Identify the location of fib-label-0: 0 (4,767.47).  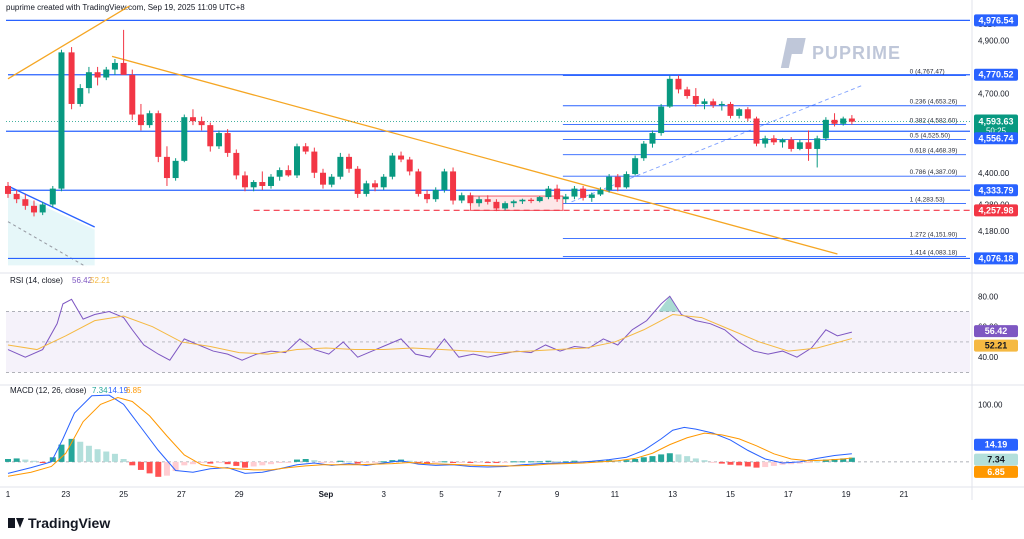
(927, 72).